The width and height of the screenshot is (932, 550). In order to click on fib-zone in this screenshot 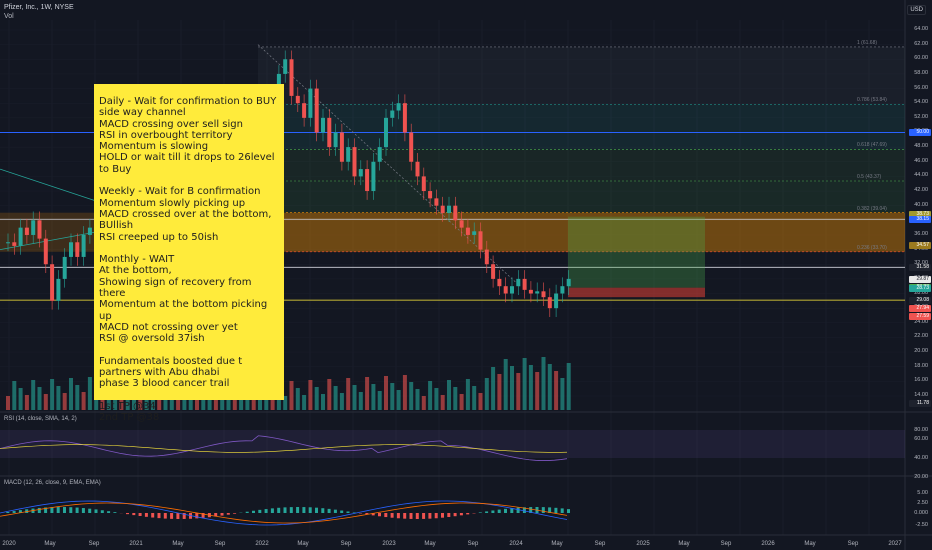, I will do `click(581, 197)`.